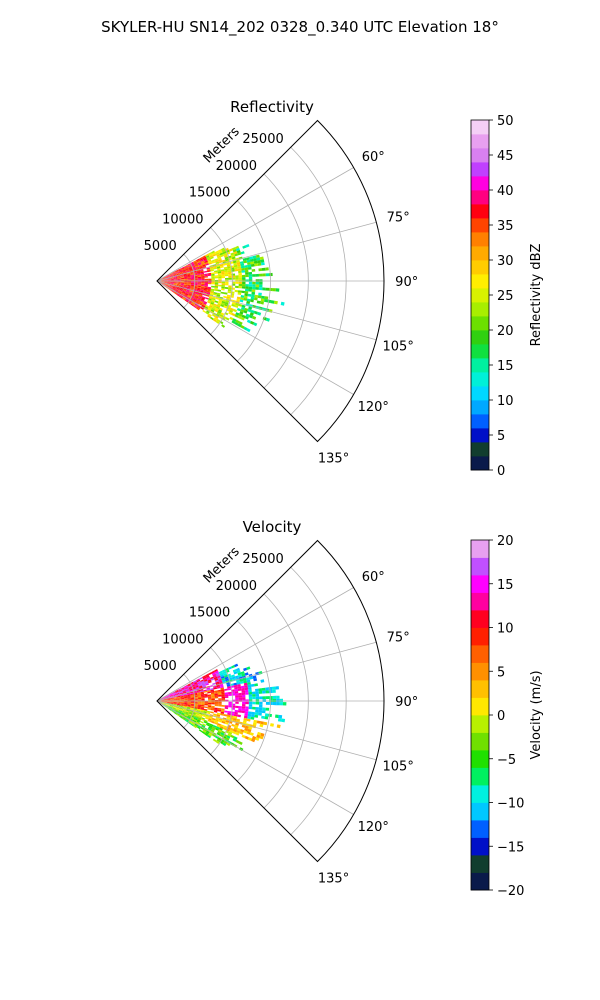  I want to click on colorbar-tick-label: 25, so click(505, 296).